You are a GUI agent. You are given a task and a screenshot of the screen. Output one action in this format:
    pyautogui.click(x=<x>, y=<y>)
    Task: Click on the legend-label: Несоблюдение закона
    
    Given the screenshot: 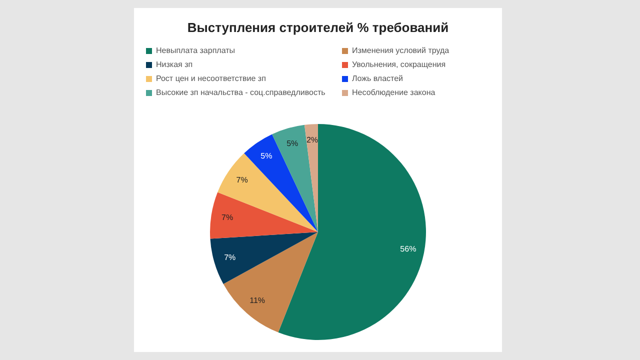 What is the action you would take?
    pyautogui.click(x=394, y=92)
    